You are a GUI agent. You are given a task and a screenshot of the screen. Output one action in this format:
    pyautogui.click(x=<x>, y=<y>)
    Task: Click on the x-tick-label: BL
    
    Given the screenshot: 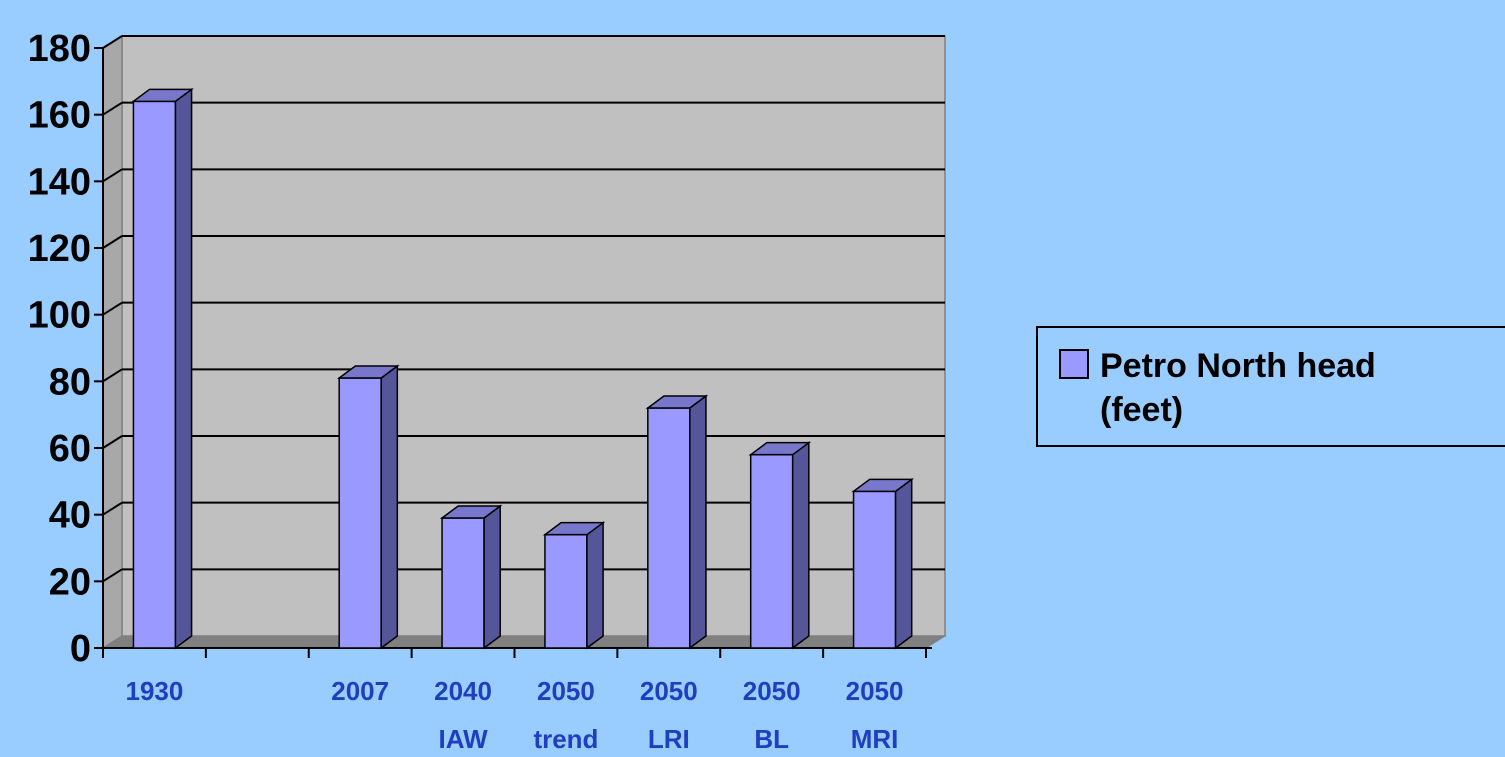 What is the action you would take?
    pyautogui.click(x=771, y=738)
    